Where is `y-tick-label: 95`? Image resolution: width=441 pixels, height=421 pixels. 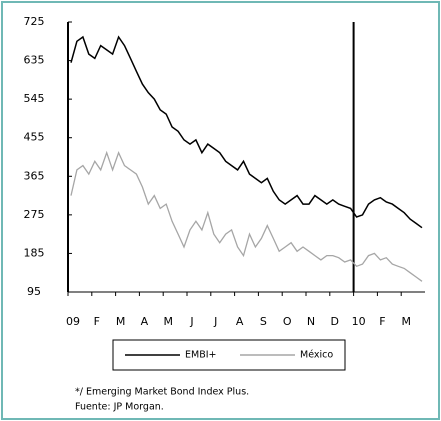 y-tick-label: 95 is located at coordinates (34, 291).